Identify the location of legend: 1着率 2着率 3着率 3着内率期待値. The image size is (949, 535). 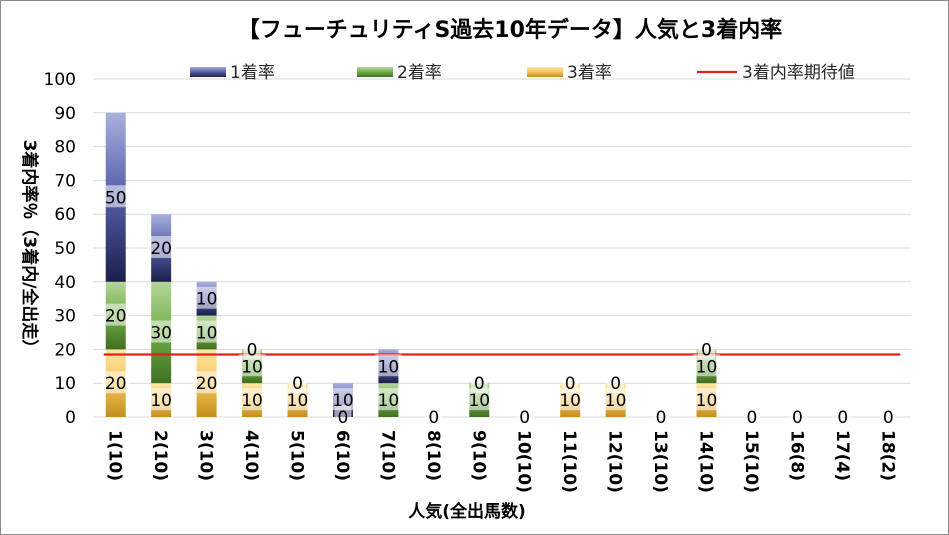
(522, 73).